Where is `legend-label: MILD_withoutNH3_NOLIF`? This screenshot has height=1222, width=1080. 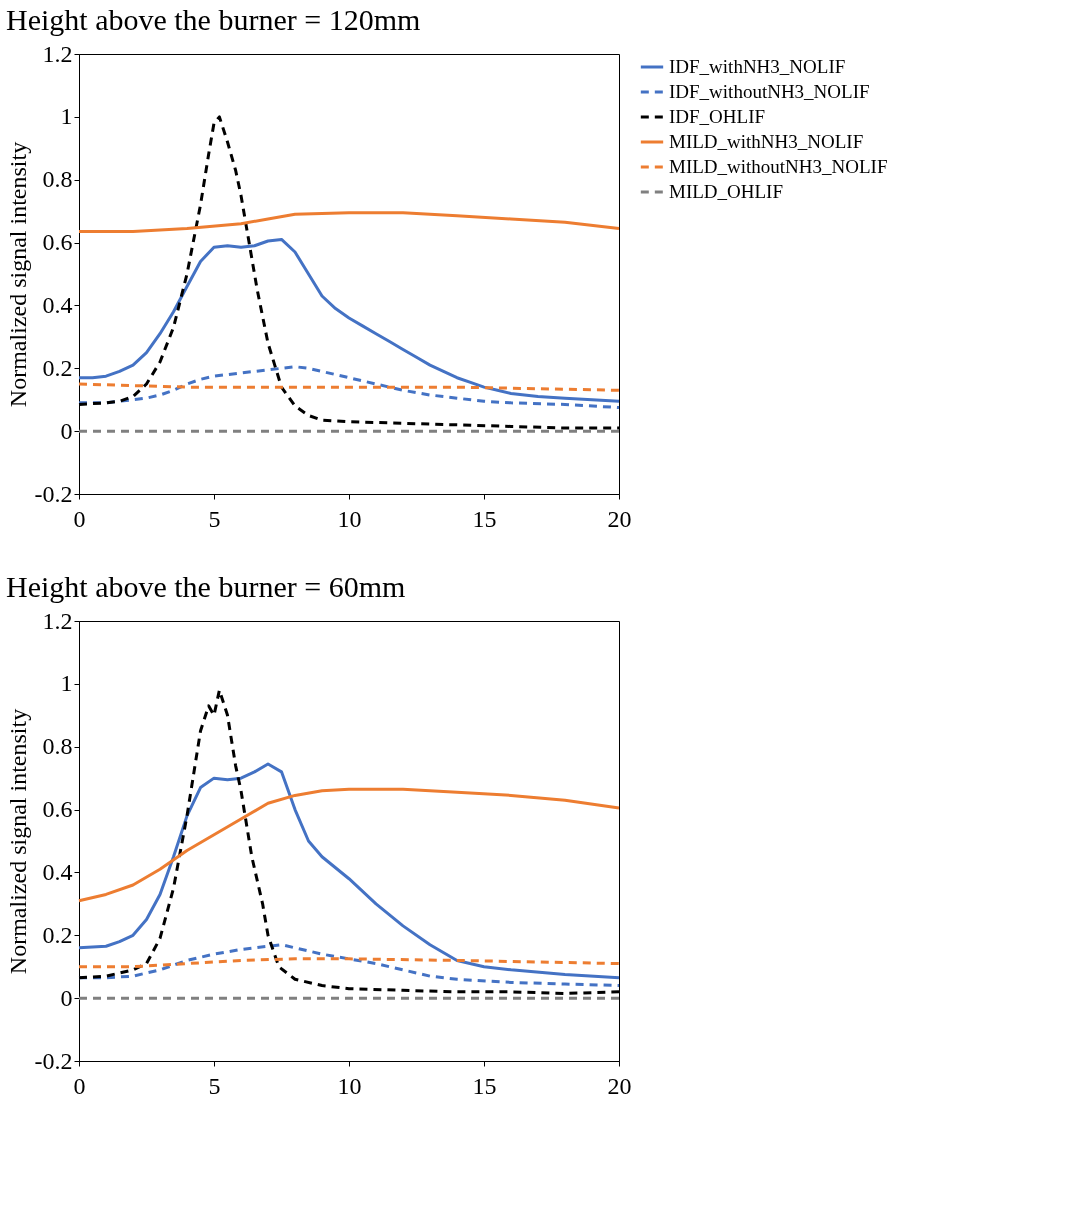
legend-label: MILD_withoutNH3_NOLIF is located at coordinates (778, 166).